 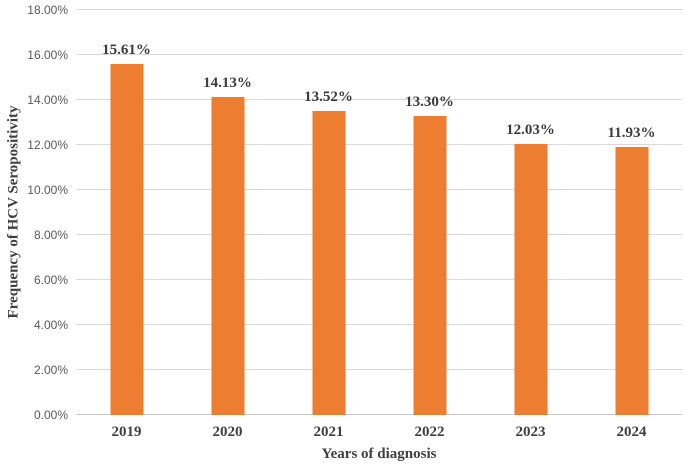 I want to click on bar-slot: 13.30%, so click(x=429, y=212).